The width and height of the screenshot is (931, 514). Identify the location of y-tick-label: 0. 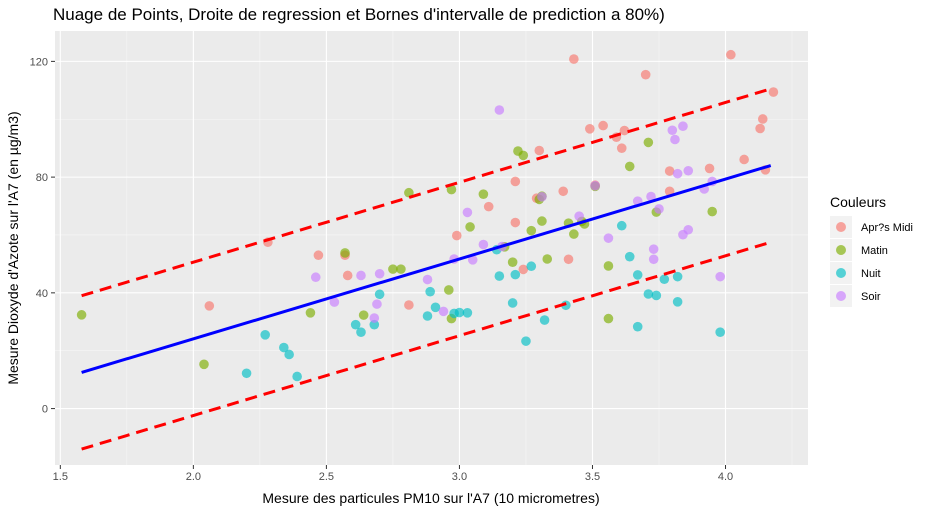
(45, 410).